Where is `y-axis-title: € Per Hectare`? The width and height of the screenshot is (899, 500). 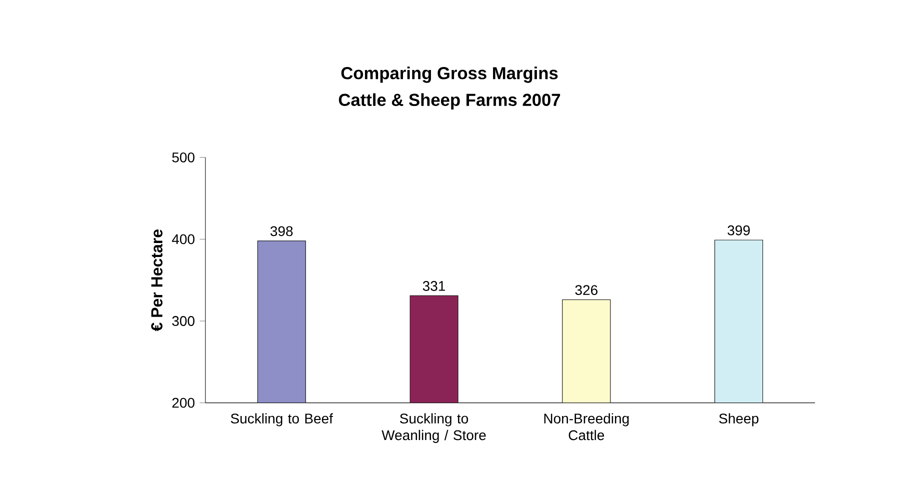
y-axis-title: € Per Hectare is located at coordinates (156, 280).